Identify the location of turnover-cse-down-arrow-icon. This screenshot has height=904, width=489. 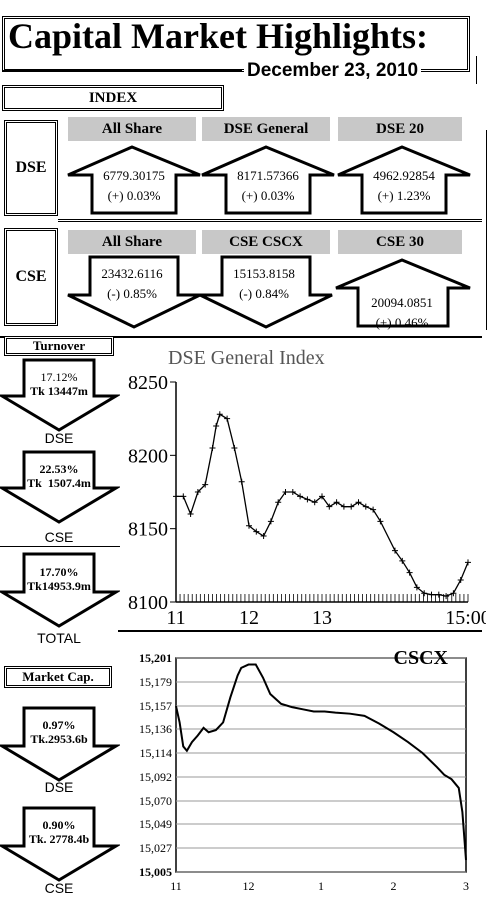
(60, 487).